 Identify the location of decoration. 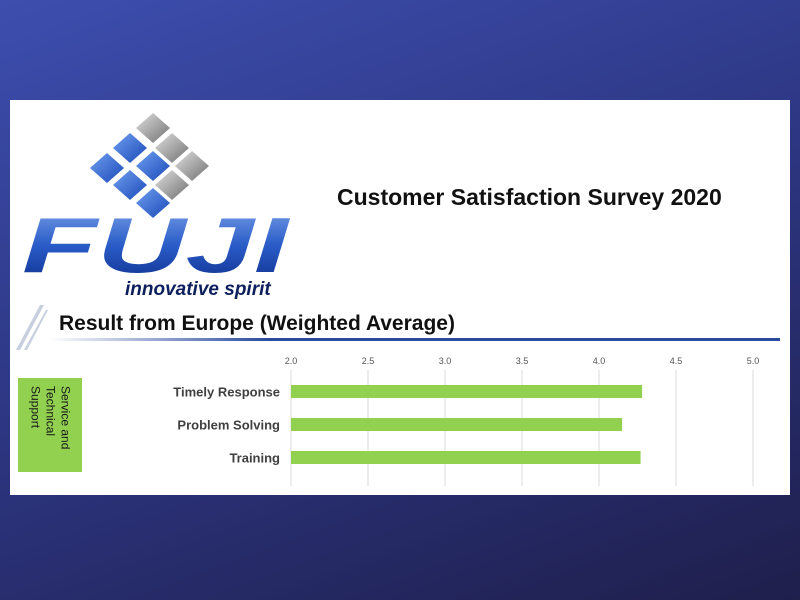
(32, 327).